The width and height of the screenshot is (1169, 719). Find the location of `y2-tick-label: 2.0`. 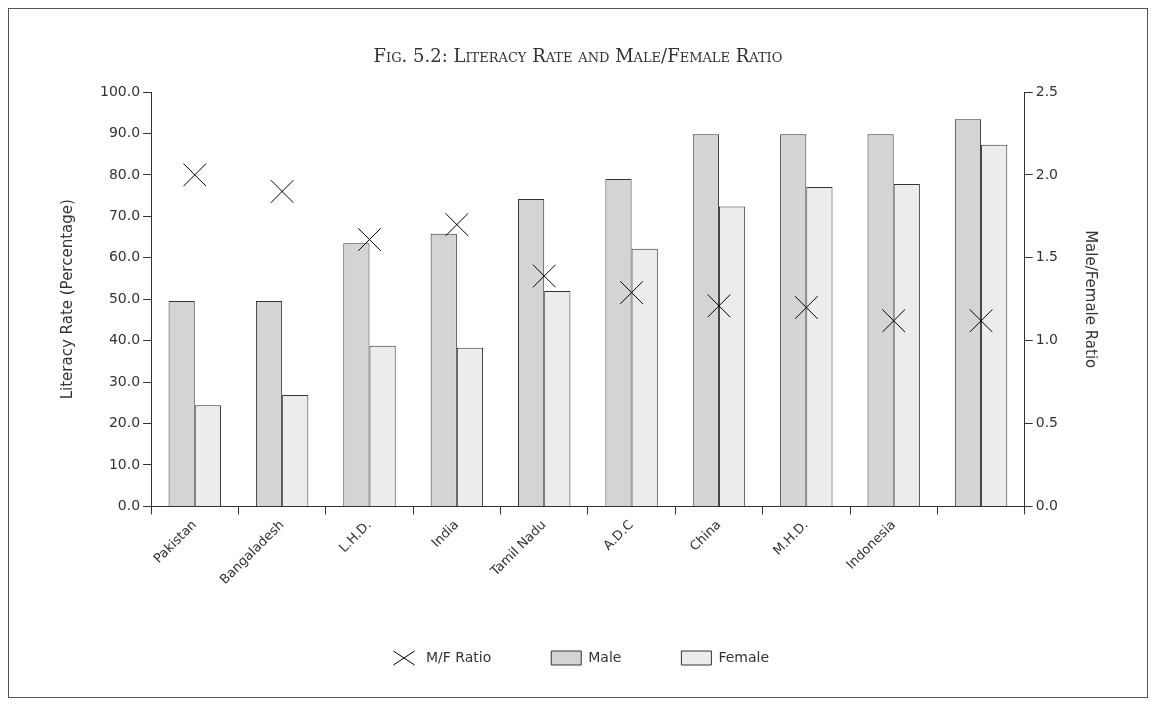

y2-tick-label: 2.0 is located at coordinates (1046, 173).